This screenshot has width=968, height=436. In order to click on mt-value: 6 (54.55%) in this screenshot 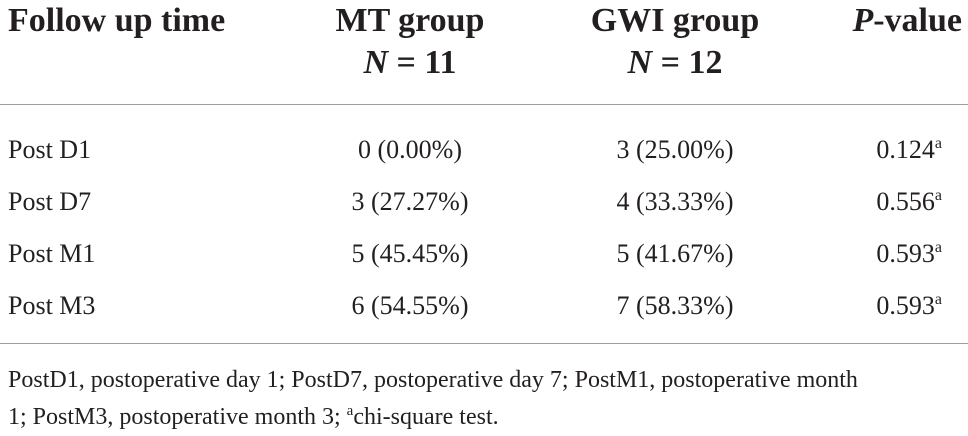, I will do `click(410, 305)`.